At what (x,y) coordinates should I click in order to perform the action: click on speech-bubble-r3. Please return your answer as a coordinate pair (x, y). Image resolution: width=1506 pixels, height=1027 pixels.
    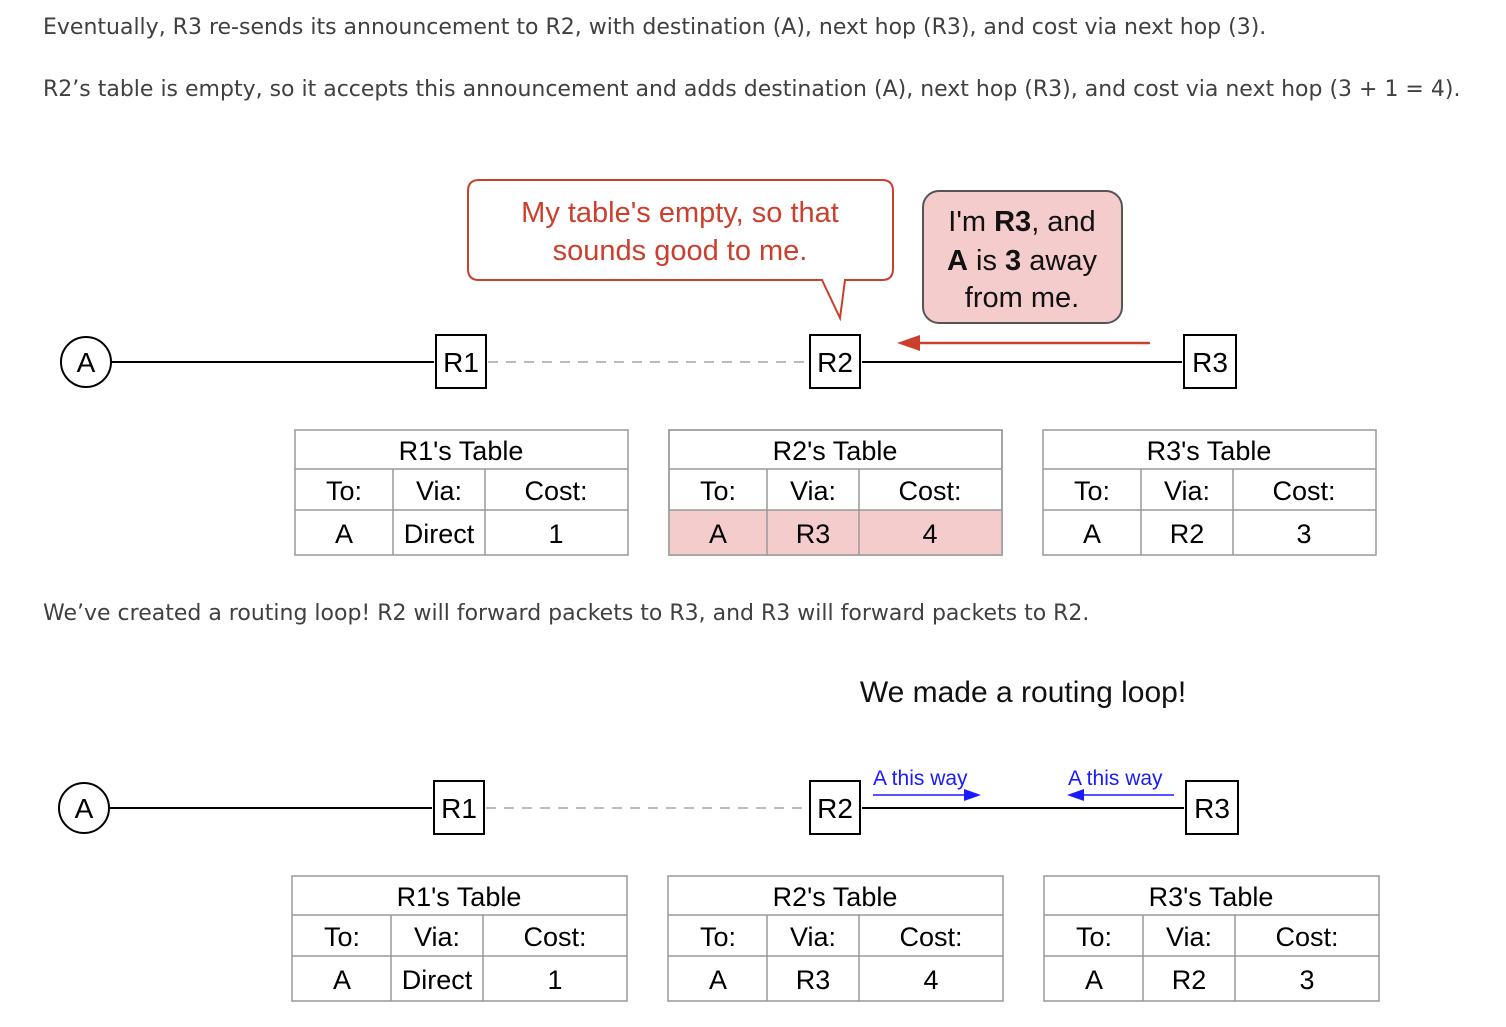
    Looking at the image, I should click on (1022, 257).